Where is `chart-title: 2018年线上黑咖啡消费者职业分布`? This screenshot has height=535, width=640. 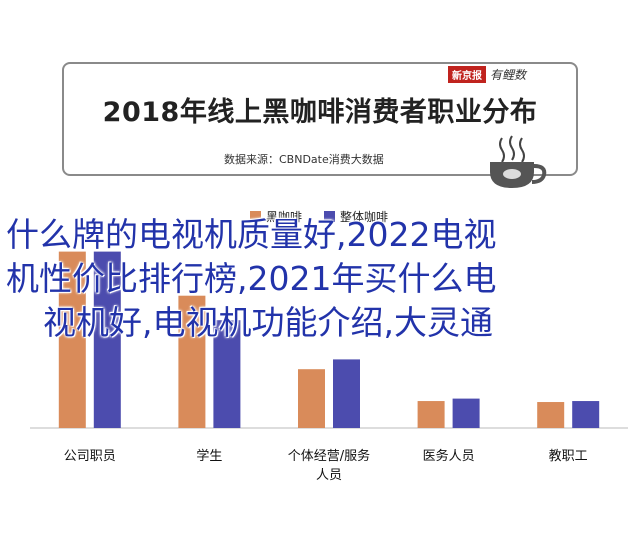
chart-title: 2018年线上黑咖啡消费者职业分布 is located at coordinates (320, 112).